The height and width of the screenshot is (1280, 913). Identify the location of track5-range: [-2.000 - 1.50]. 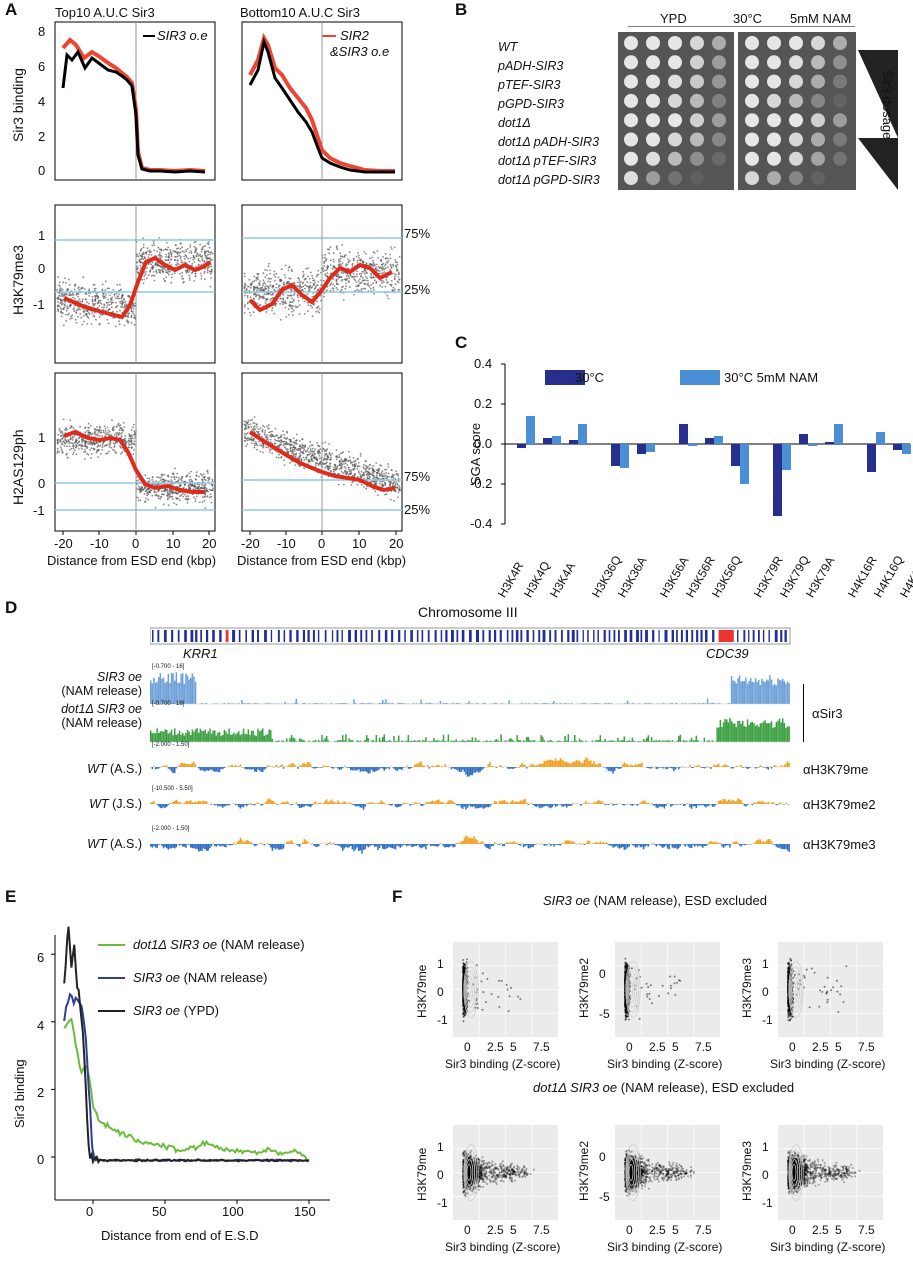
(171, 829).